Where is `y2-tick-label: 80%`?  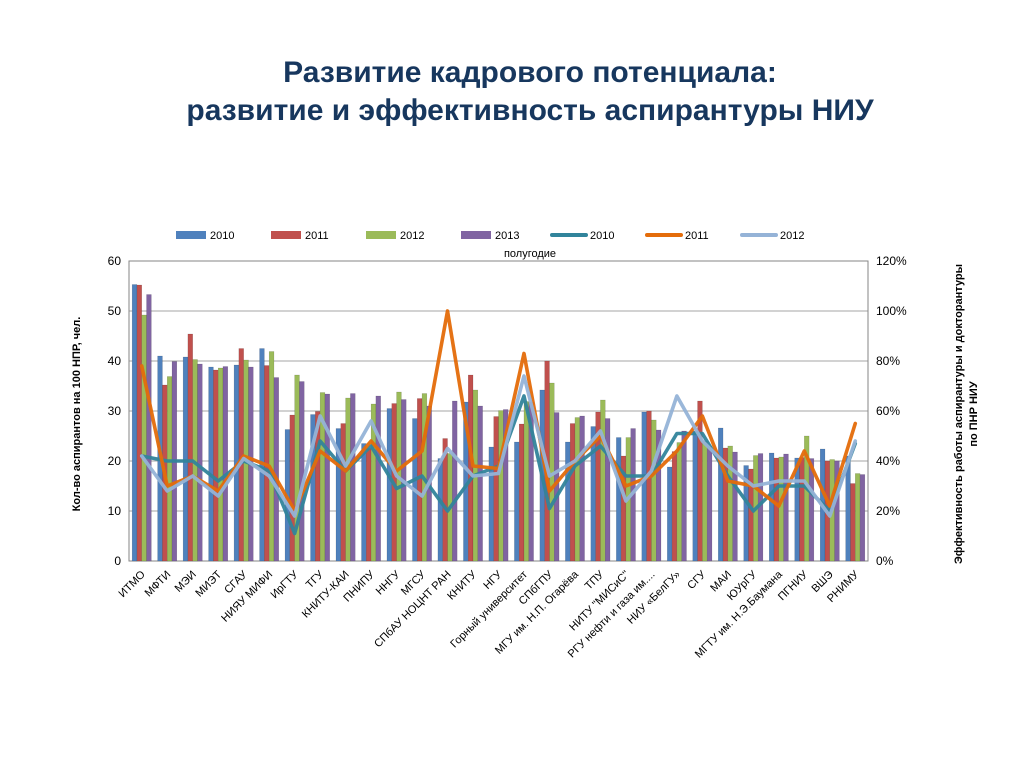
y2-tick-label: 80% is located at coordinates (888, 361).